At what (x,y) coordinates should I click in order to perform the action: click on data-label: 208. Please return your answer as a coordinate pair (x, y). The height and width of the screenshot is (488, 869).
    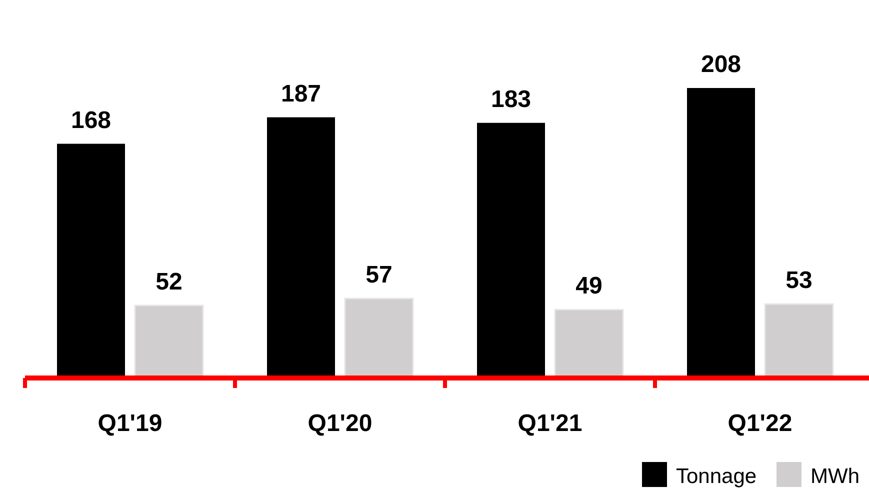
    Looking at the image, I should click on (721, 64).